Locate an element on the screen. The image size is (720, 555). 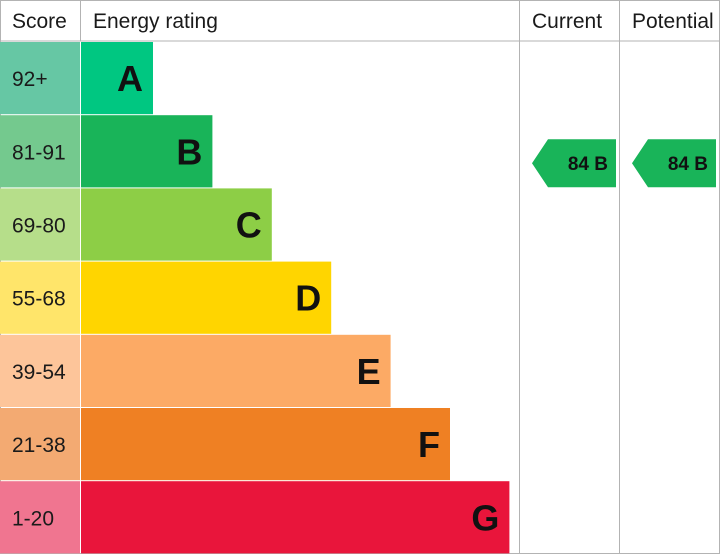
energy-rating-header: Energy rating is located at coordinates (155, 21).